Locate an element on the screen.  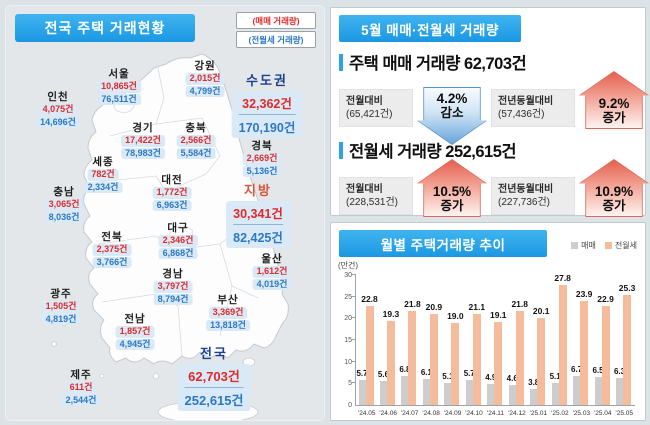
rent-volume-value: 76,511건 is located at coordinates (119, 99).